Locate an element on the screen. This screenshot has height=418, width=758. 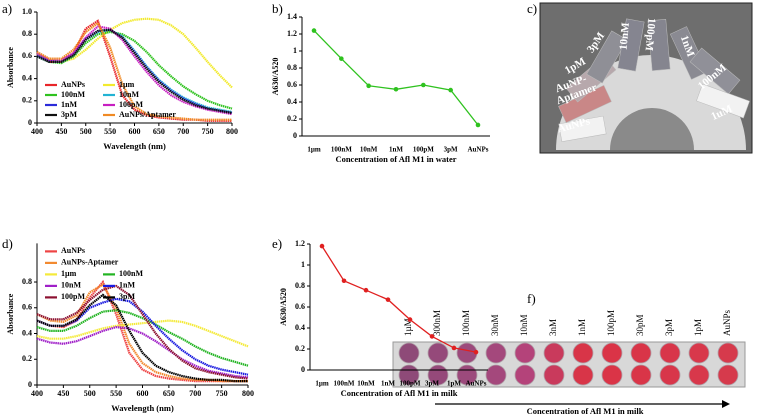
x-tick-label: 750 is located at coordinates (208, 131).